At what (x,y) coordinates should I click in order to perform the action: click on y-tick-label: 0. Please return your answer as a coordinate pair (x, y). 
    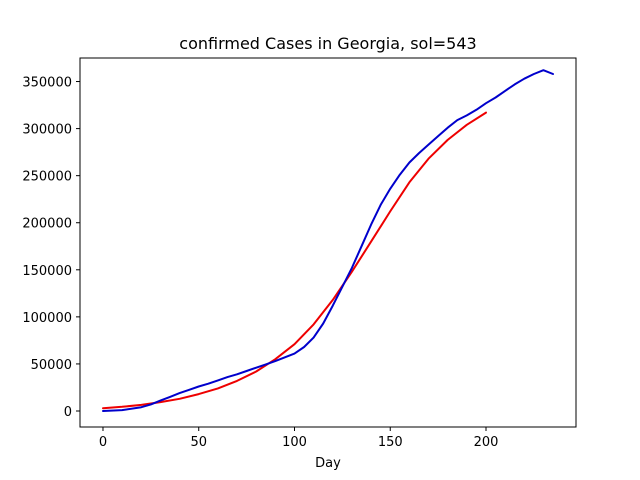
    Looking at the image, I should click on (68, 412).